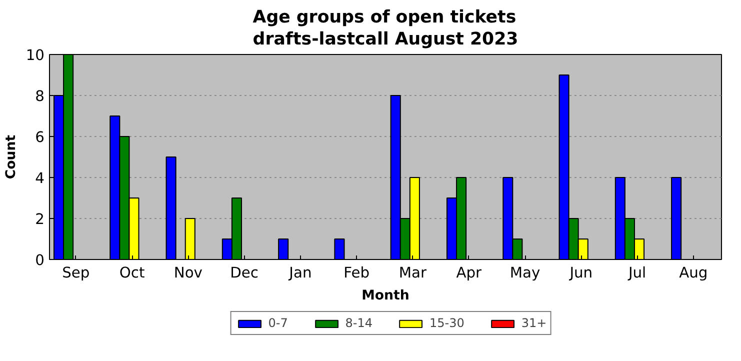  I want to click on y-tick-label: 0, so click(40, 260).